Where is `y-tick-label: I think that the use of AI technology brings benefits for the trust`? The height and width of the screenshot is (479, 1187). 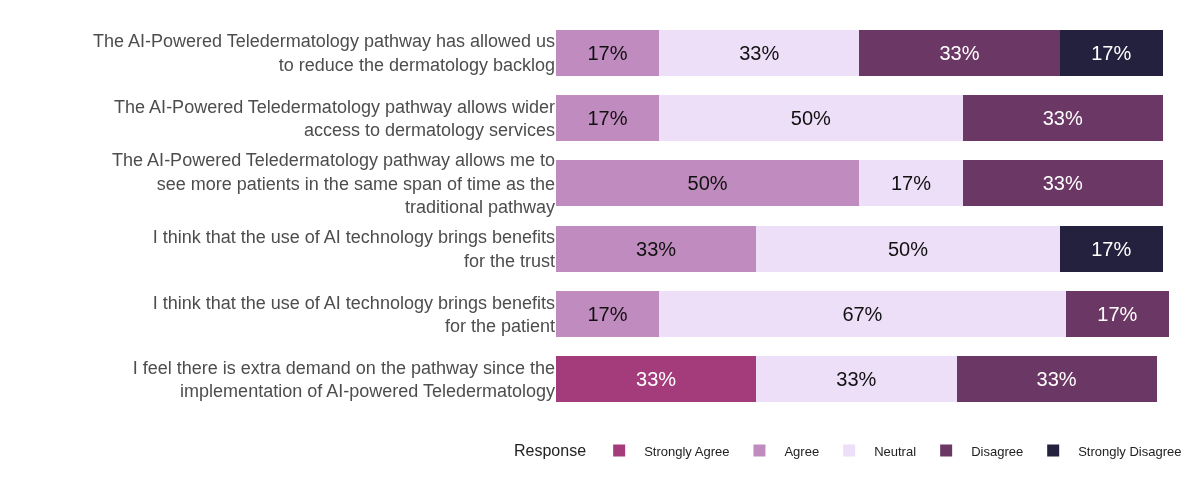 y-tick-label: I think that the use of AI technology brings benefits for the trust is located at coordinates (353, 249).